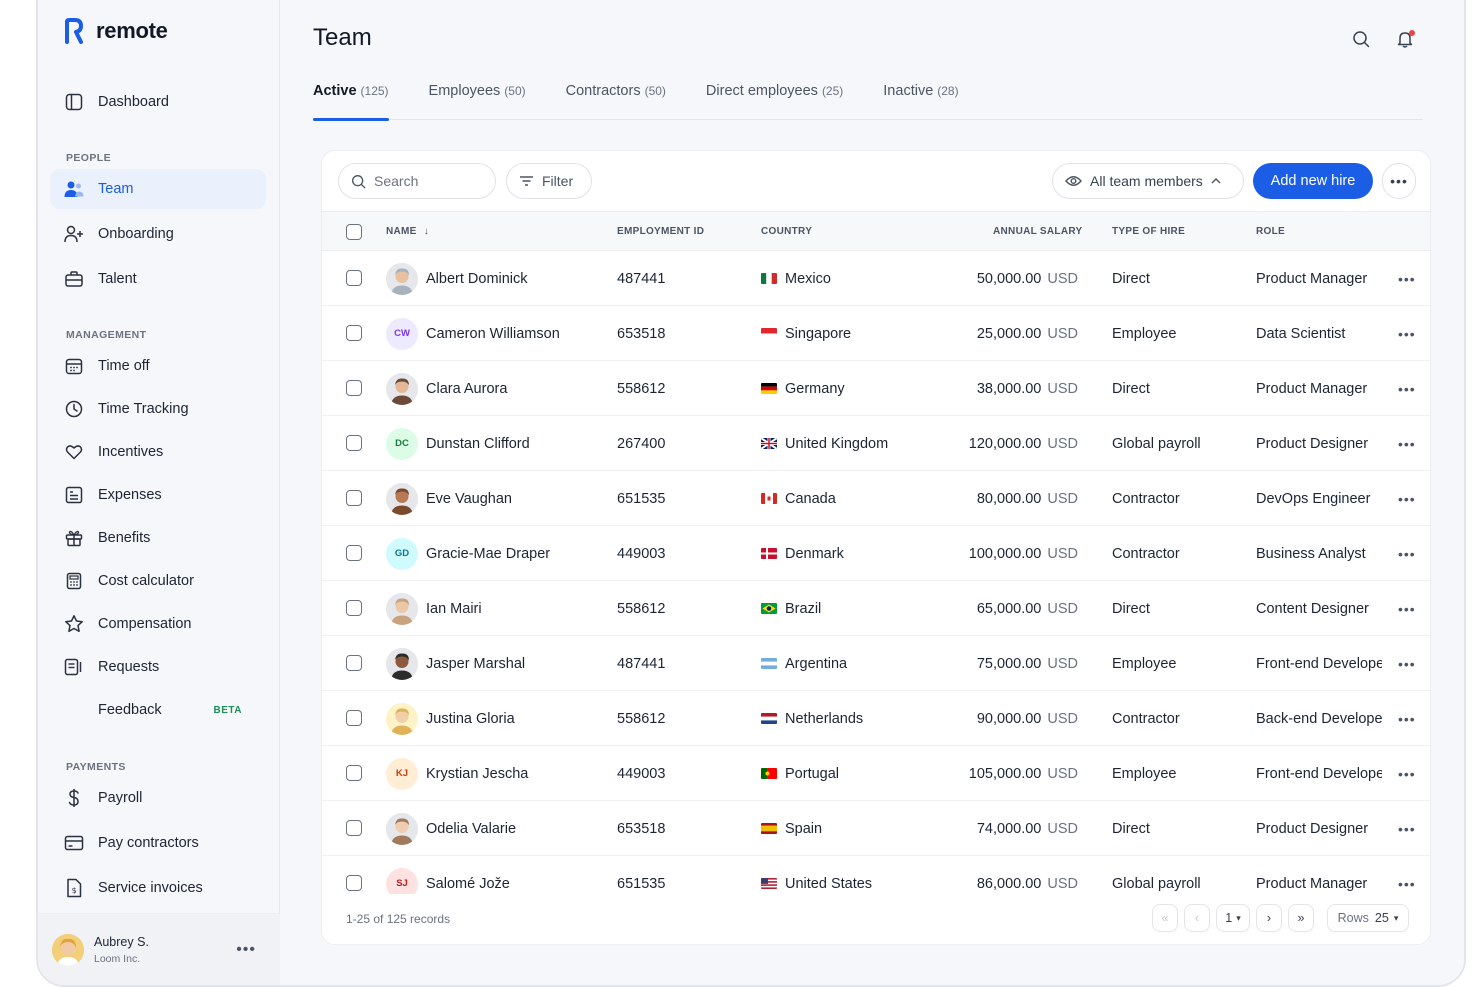 This screenshot has width=1480, height=987. What do you see at coordinates (1148, 181) in the screenshot?
I see `team-members-dropdown: All team members` at bounding box center [1148, 181].